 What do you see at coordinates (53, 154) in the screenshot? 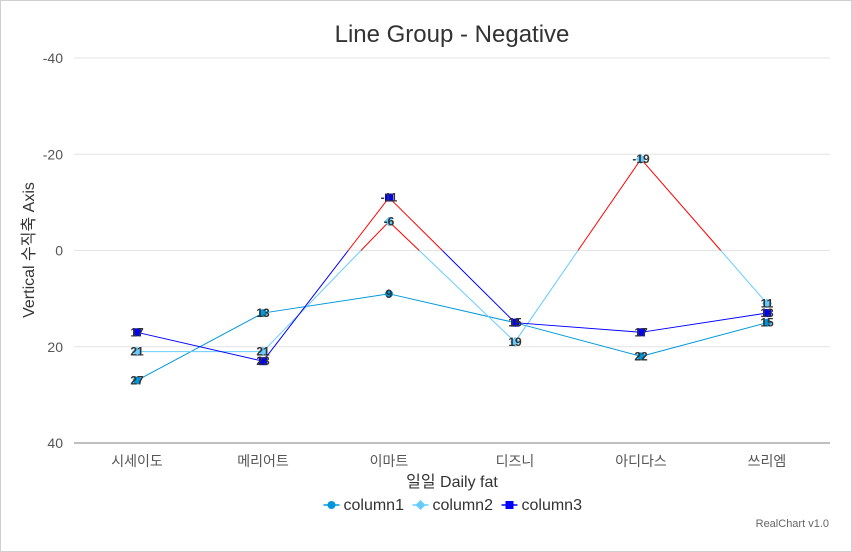
I see `y-tick-label: -20` at bounding box center [53, 154].